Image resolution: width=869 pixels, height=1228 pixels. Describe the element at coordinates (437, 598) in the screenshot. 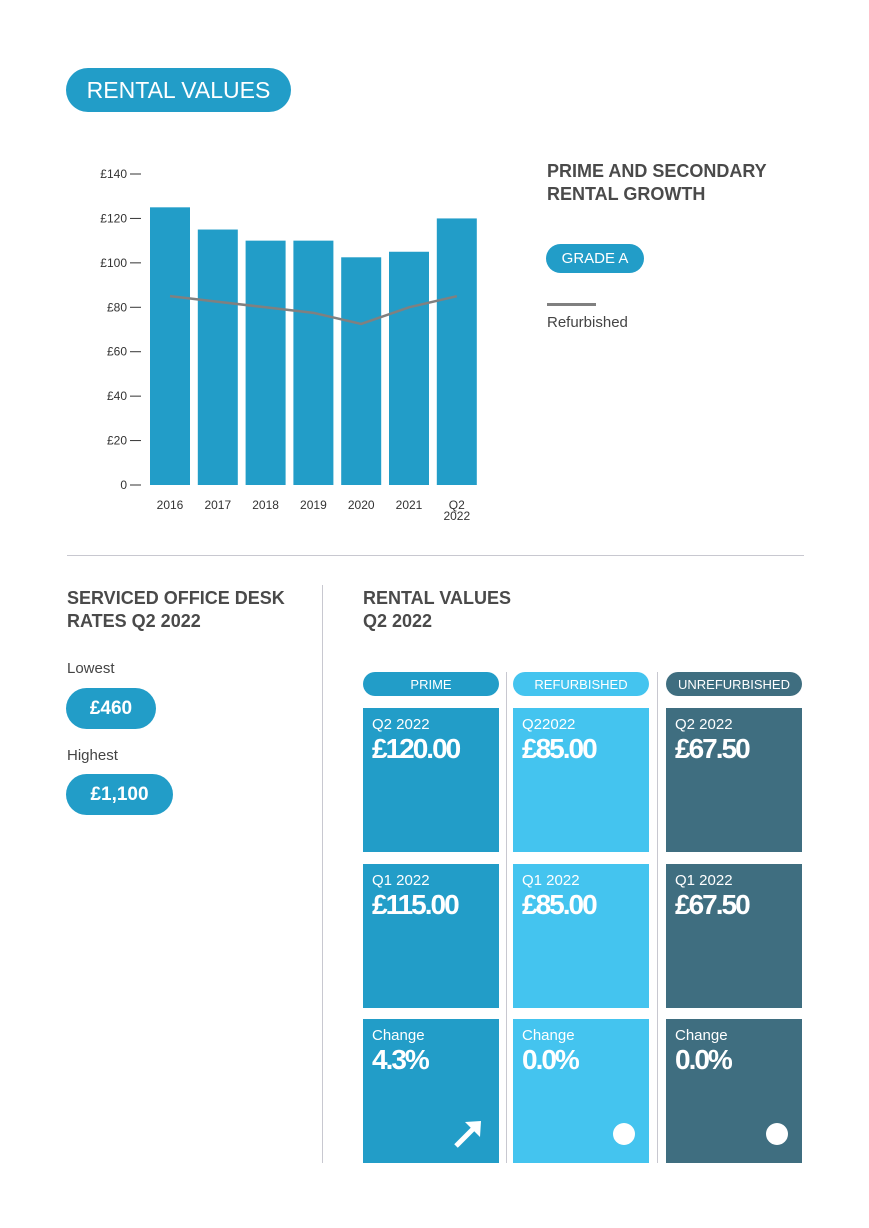

I see `rental-title-line1: RENTAL VALUES` at that location.